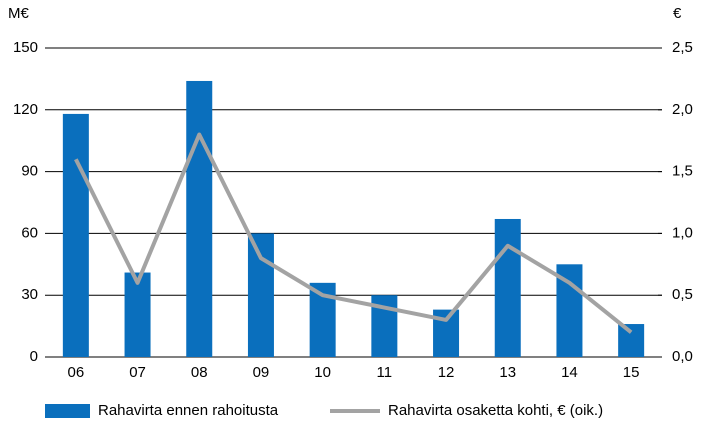 This screenshot has height=422, width=702. I want to click on legend-label: Rahavirta ennen rahoitusta, so click(188, 410).